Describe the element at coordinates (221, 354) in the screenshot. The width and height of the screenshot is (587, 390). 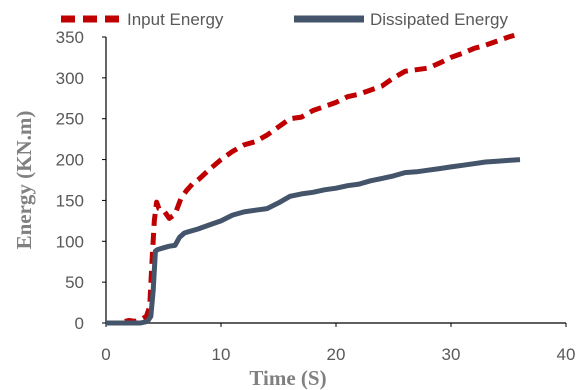
I see `x-tick-label: 10` at that location.